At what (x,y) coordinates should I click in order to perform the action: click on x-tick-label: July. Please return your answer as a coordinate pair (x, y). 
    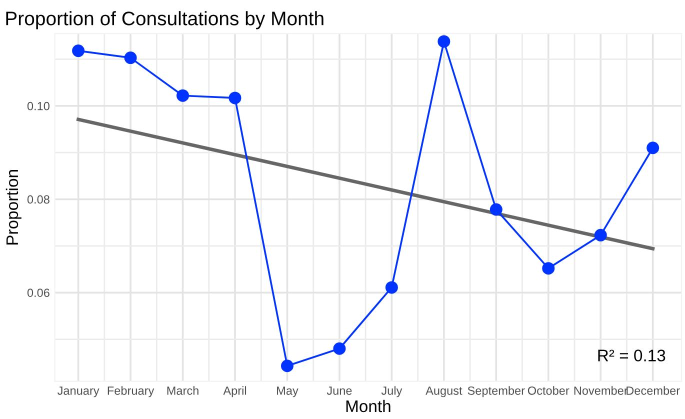
    Looking at the image, I should click on (391, 392).